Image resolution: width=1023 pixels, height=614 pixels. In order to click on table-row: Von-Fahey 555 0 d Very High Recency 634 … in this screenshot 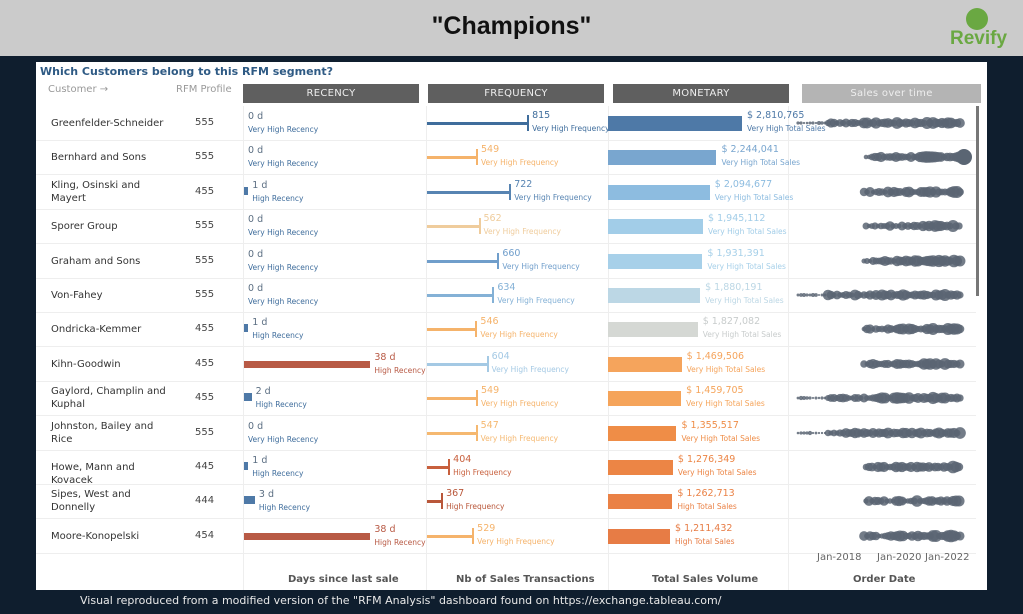, I will do `click(506, 295)`.